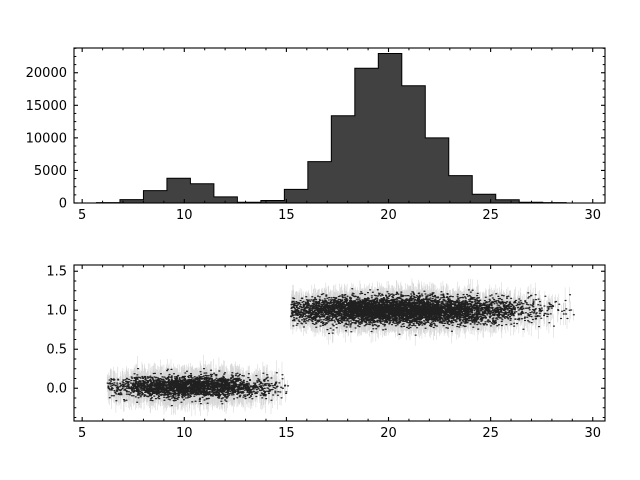  I want to click on y-tick-label: 10000, so click(46, 138).